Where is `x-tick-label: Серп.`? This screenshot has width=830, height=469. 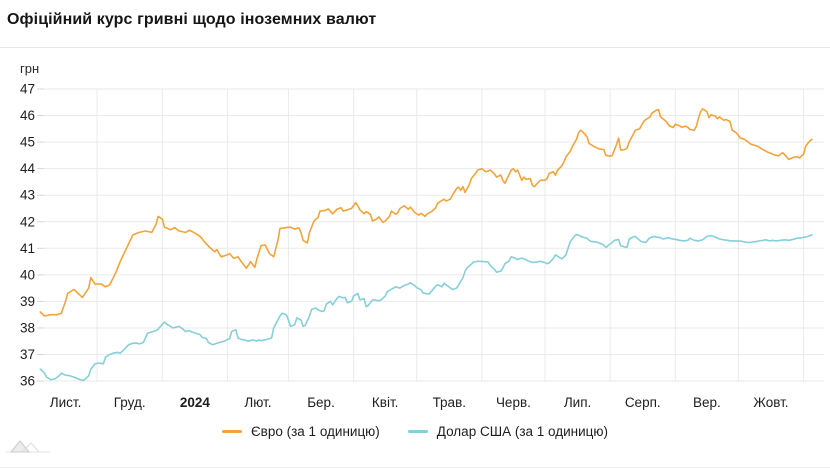
x-tick-label: Серп. is located at coordinates (643, 402).